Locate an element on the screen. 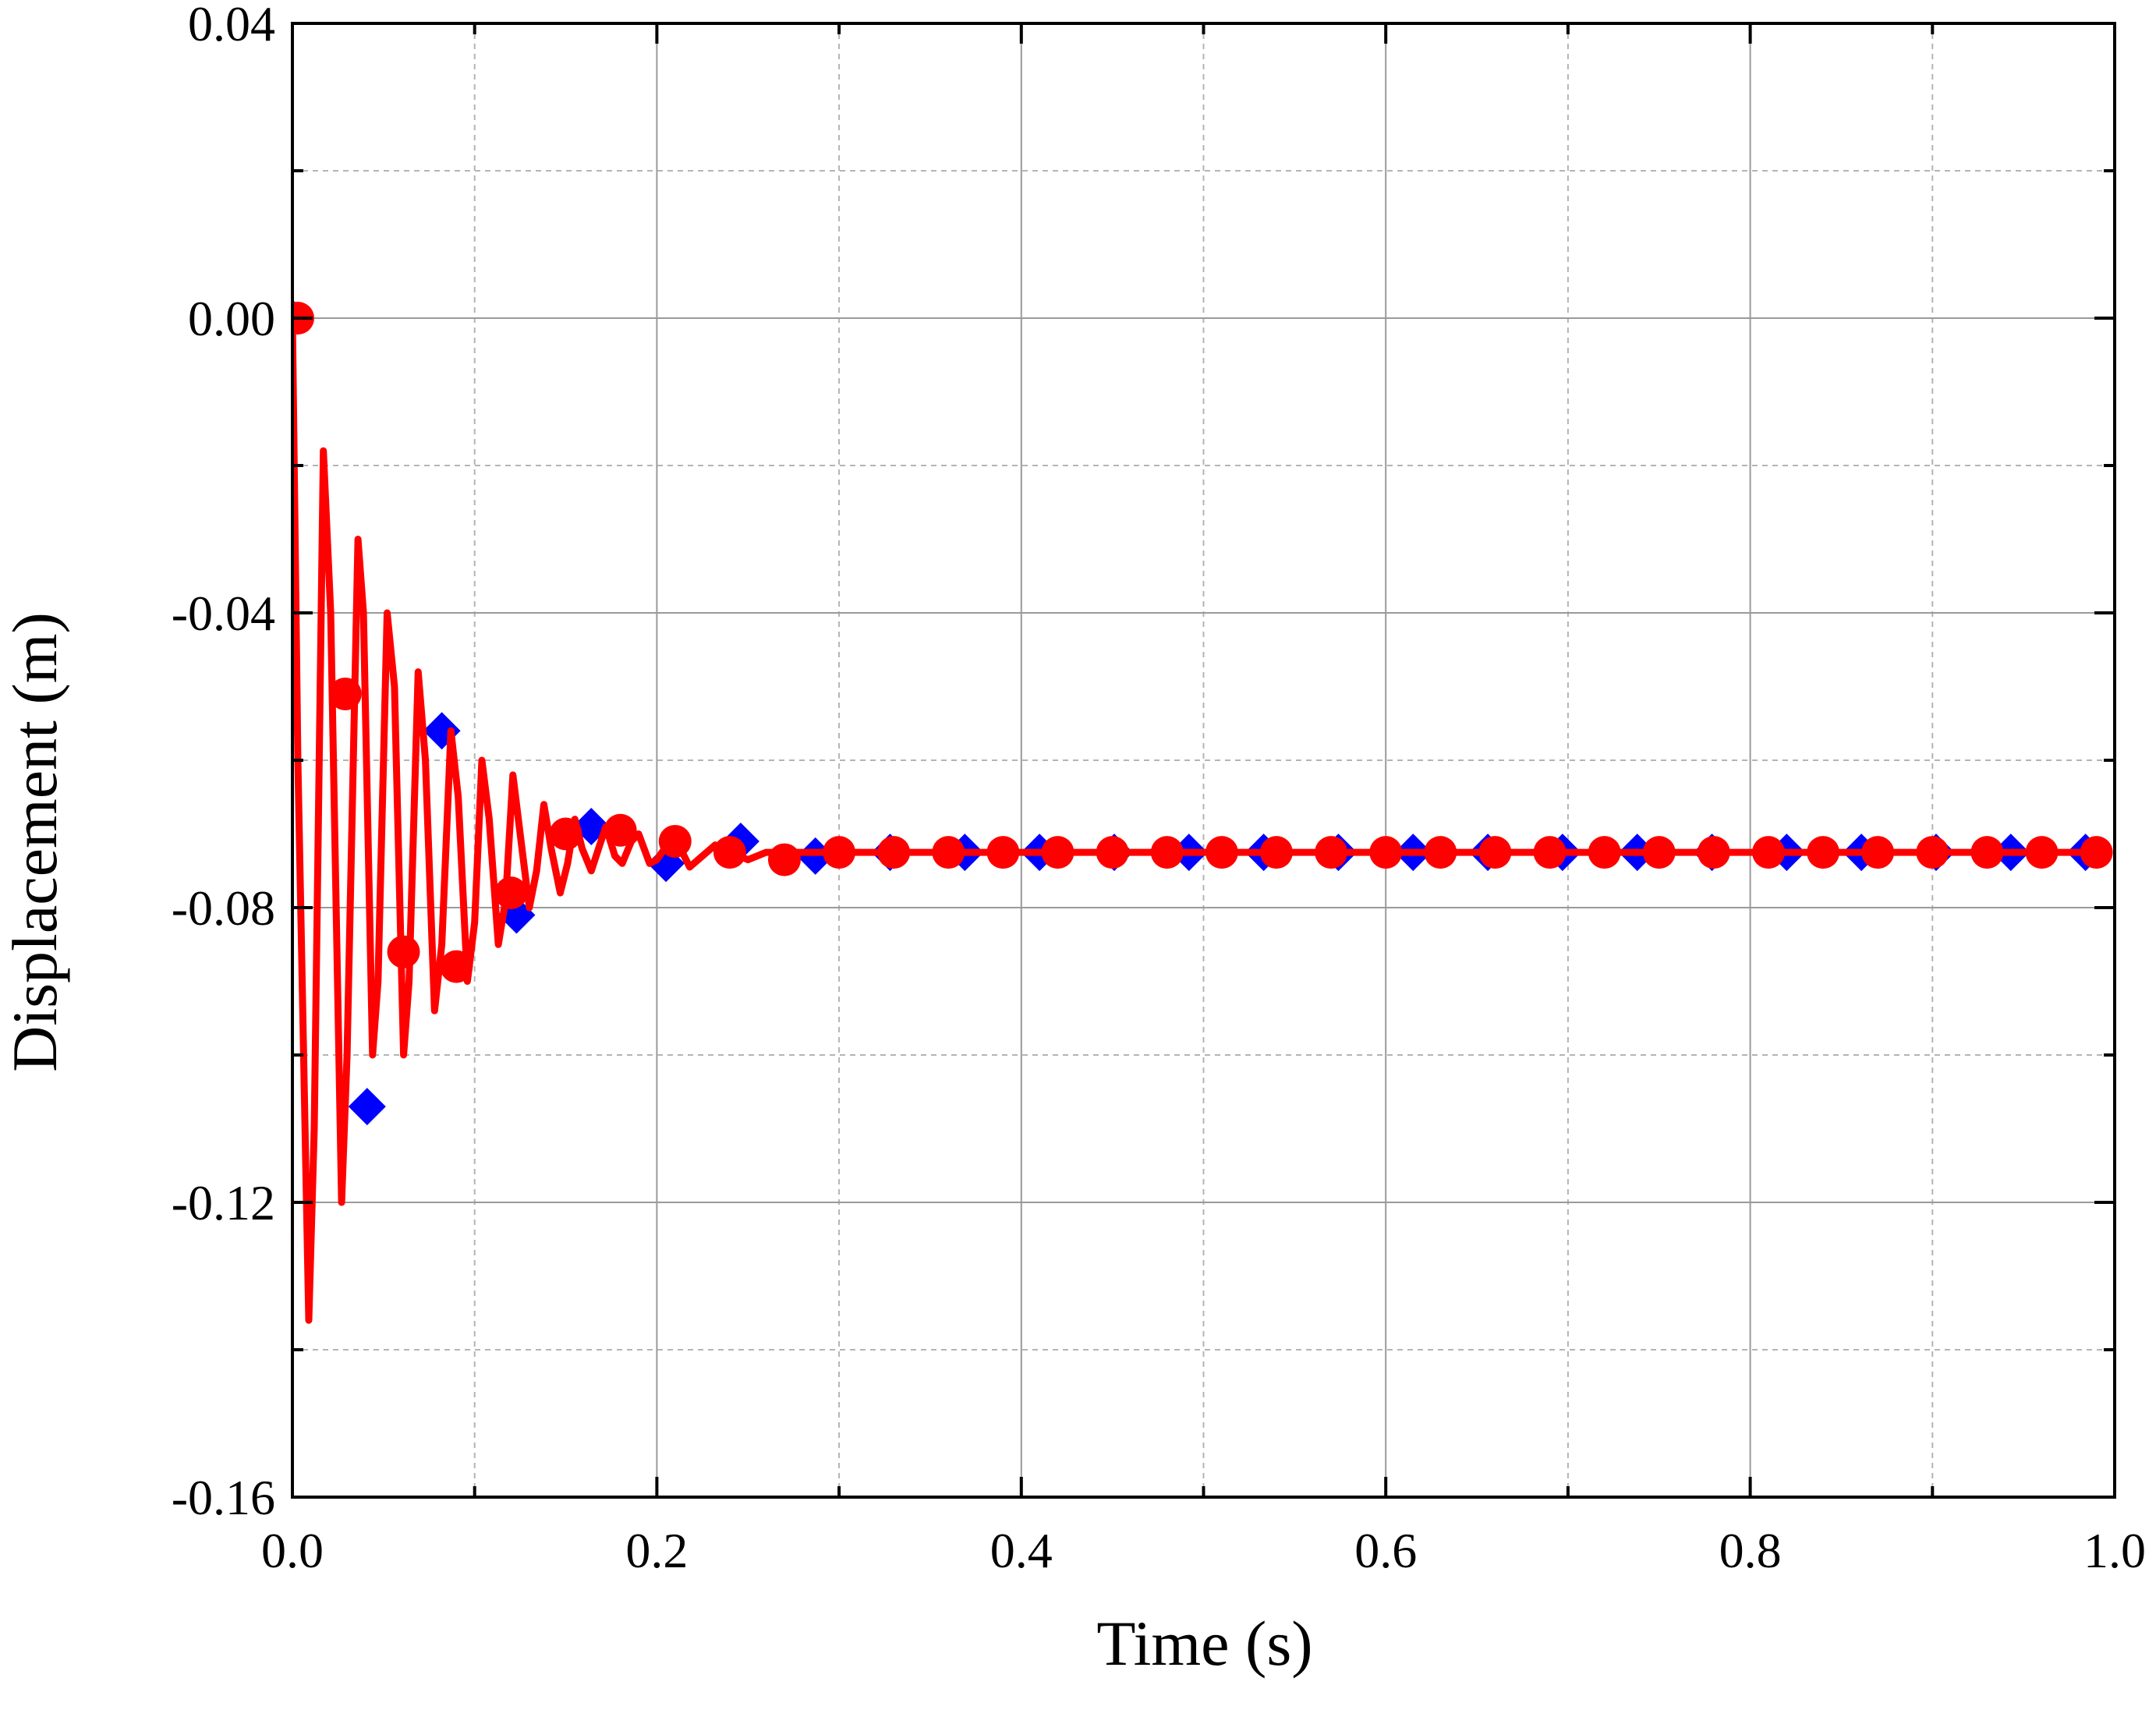 The width and height of the screenshot is (2156, 1717). y-tick-labels: 0.04 0.00 -0.04 -0.08 -0.12 -0.16 is located at coordinates (224, 762).